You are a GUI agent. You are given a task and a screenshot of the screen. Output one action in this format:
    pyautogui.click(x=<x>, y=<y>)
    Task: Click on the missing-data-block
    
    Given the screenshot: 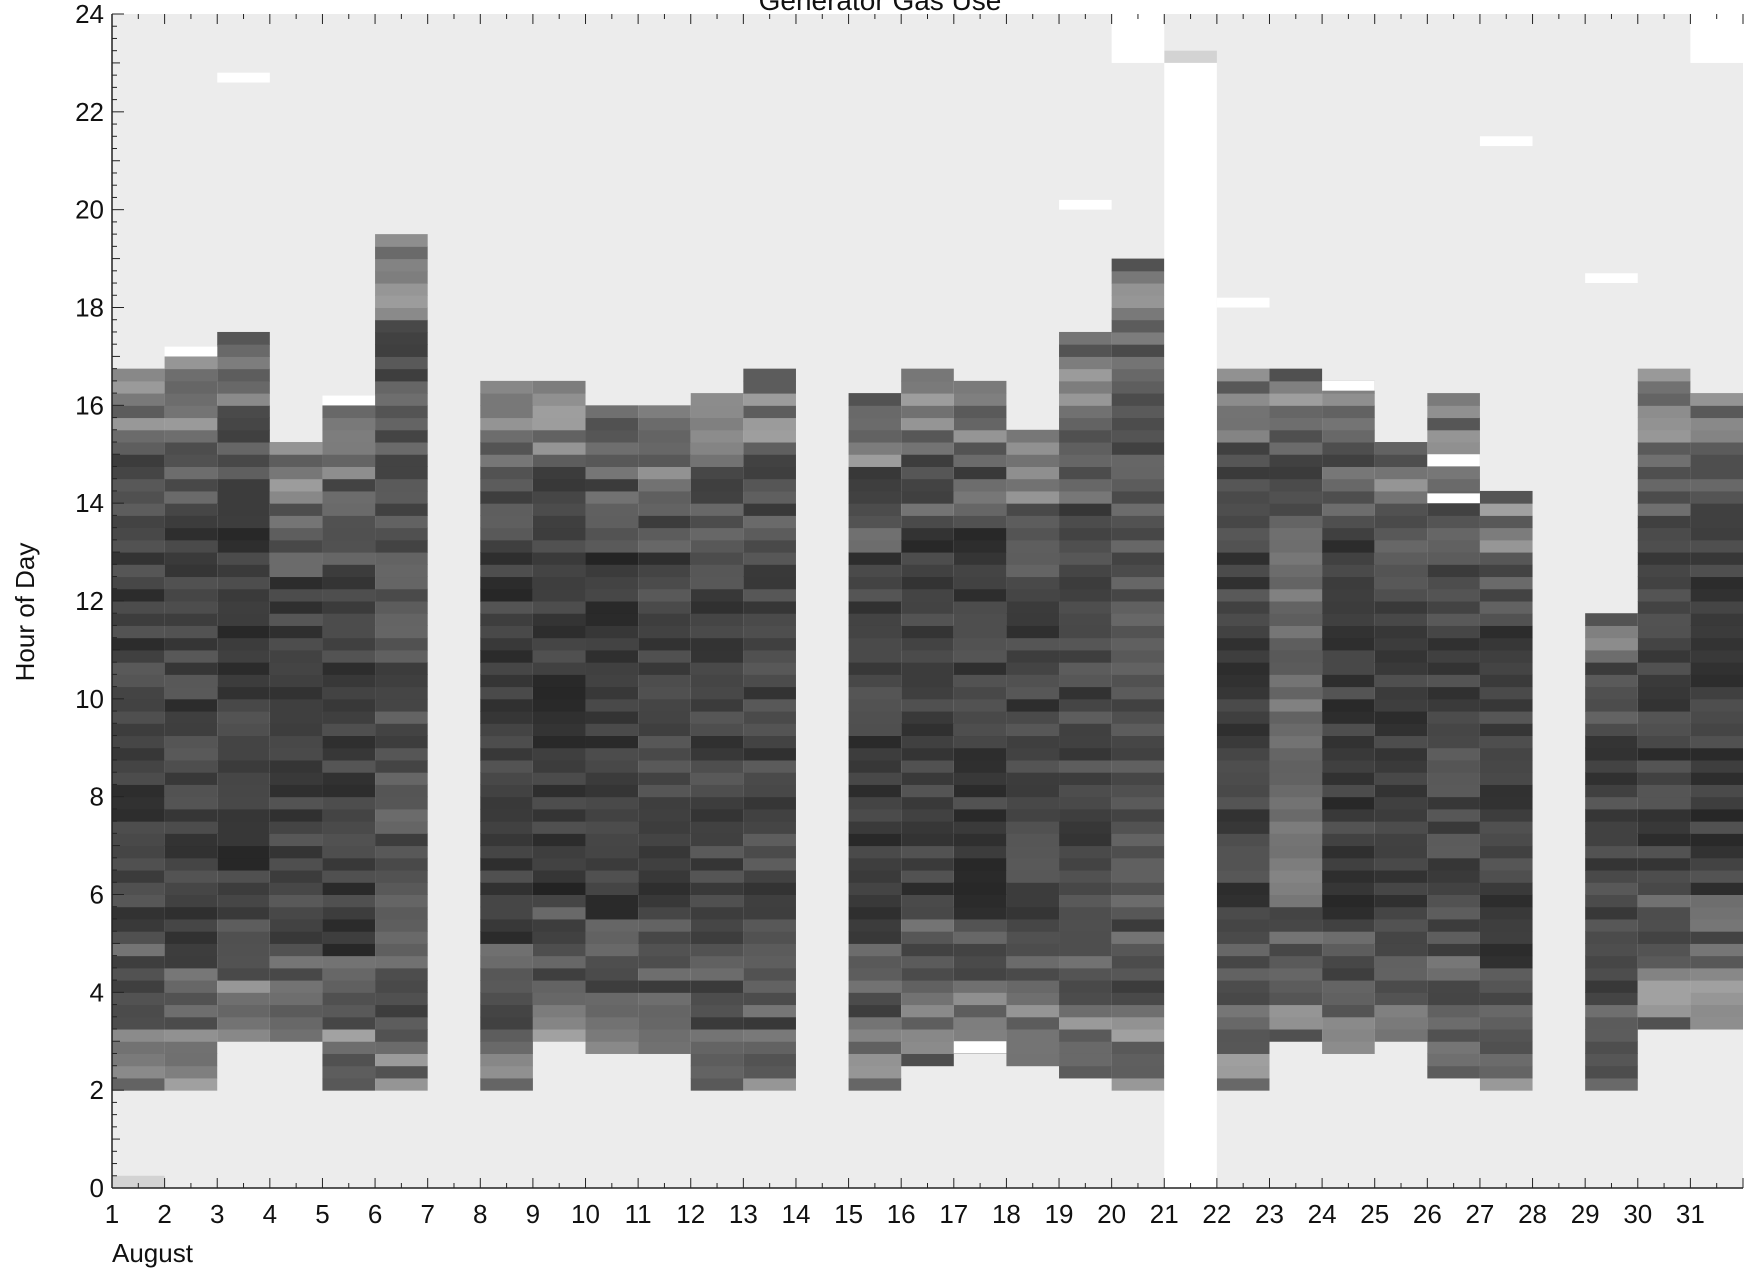 What is the action you would take?
    pyautogui.click(x=1138, y=38)
    